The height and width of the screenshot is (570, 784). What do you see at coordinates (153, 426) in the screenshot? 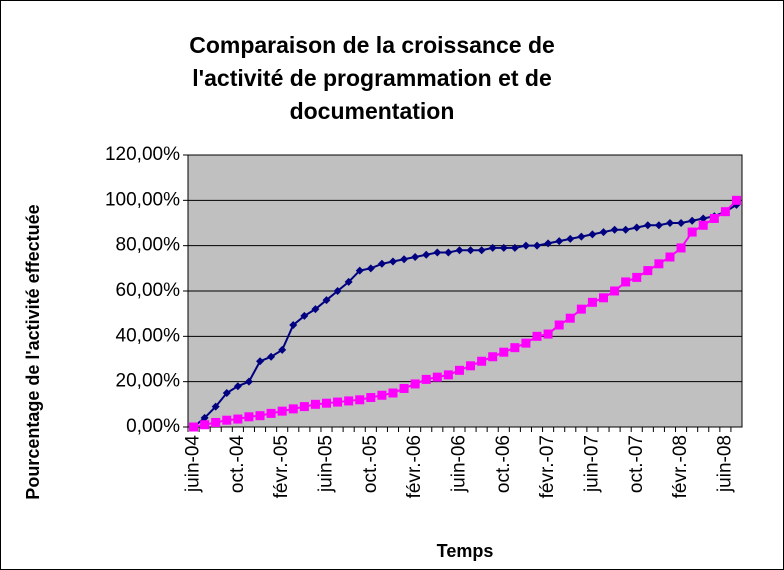
I see `y-tick-label: 0,00%` at bounding box center [153, 426].